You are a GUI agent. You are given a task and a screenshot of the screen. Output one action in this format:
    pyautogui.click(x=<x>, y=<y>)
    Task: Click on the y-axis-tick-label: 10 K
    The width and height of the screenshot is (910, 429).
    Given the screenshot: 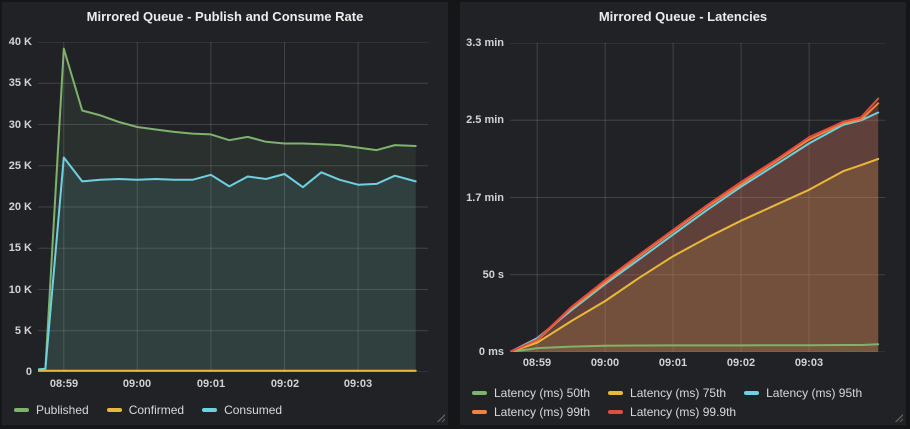 What is the action you would take?
    pyautogui.click(x=20, y=290)
    